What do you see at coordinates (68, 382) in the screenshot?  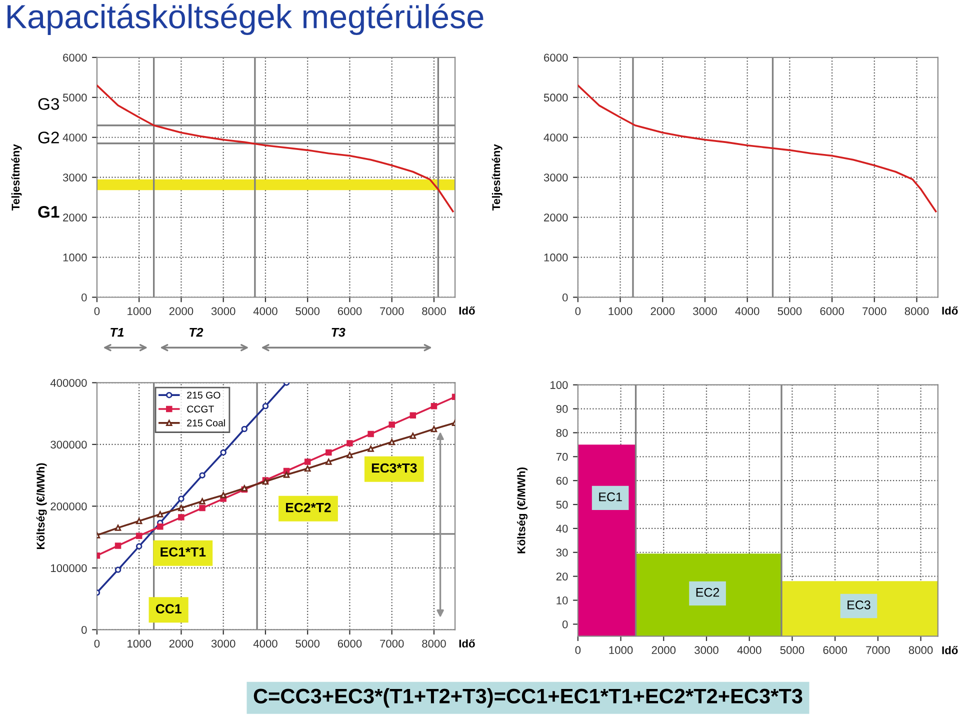 I see `y-tick-label: 400000` at bounding box center [68, 382].